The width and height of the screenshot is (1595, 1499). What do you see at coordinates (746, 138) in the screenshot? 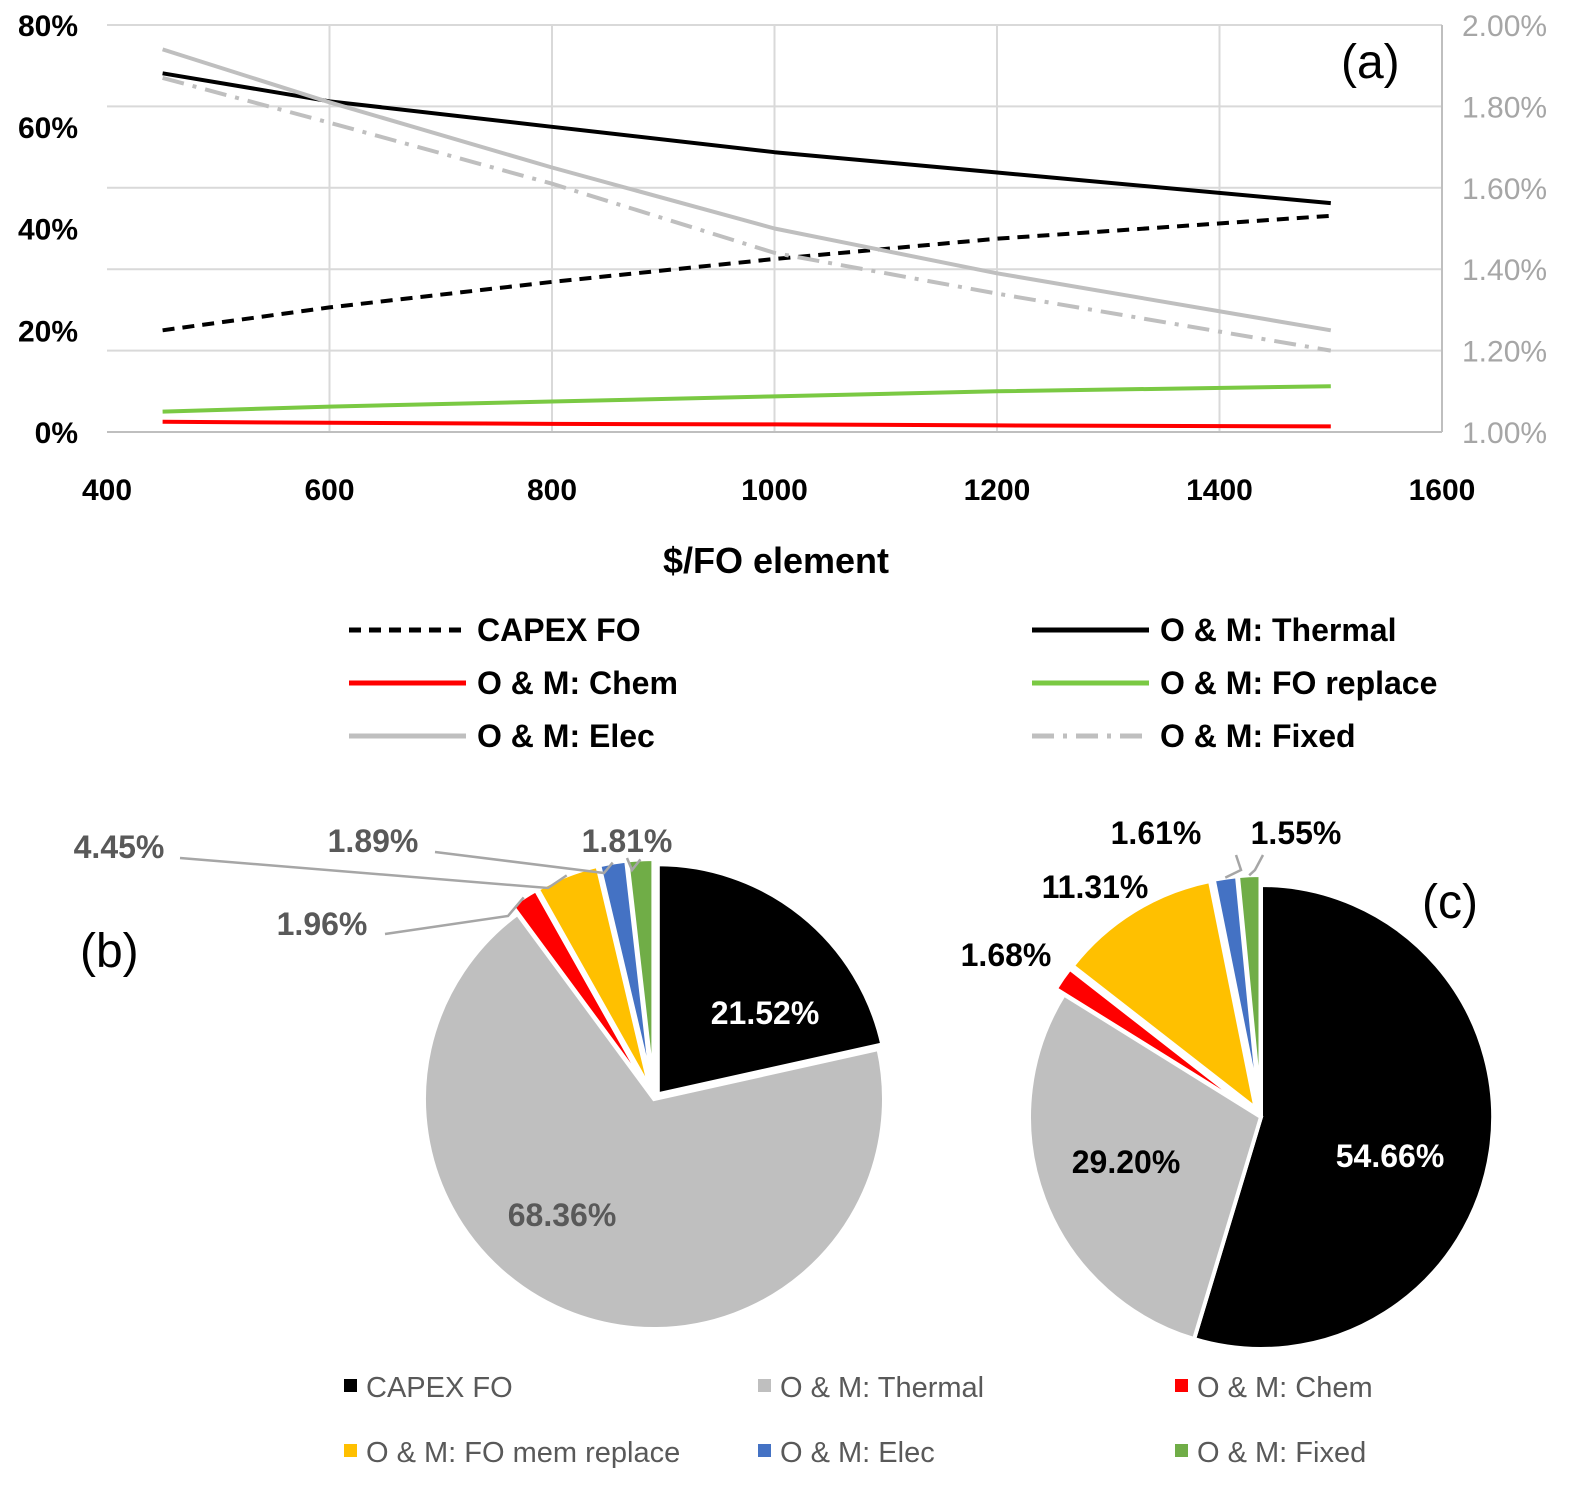
I see `series-line-o-m-thermal` at bounding box center [746, 138].